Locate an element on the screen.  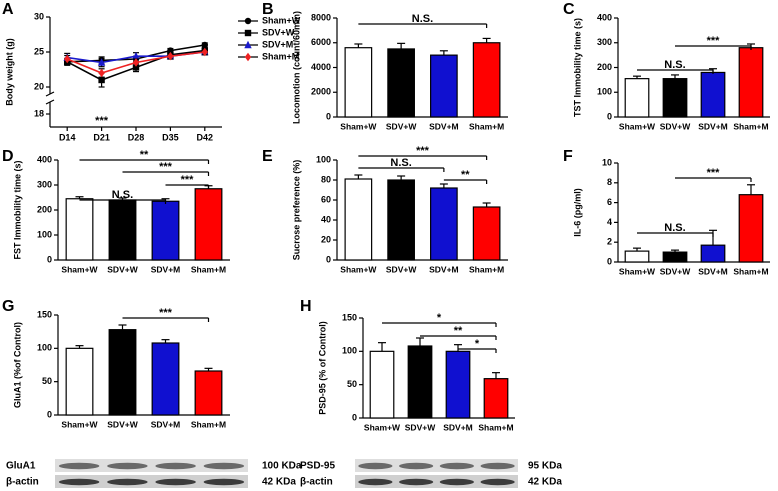
panel-letter: F is located at coordinates (568, 156).